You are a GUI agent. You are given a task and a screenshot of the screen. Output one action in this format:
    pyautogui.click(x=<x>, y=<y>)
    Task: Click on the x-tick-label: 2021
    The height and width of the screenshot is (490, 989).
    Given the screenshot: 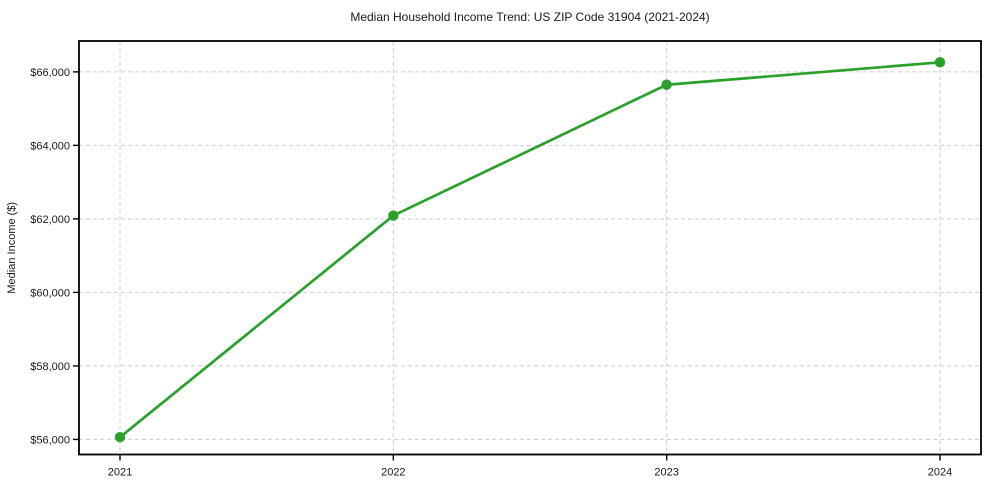 What is the action you would take?
    pyautogui.click(x=120, y=473)
    